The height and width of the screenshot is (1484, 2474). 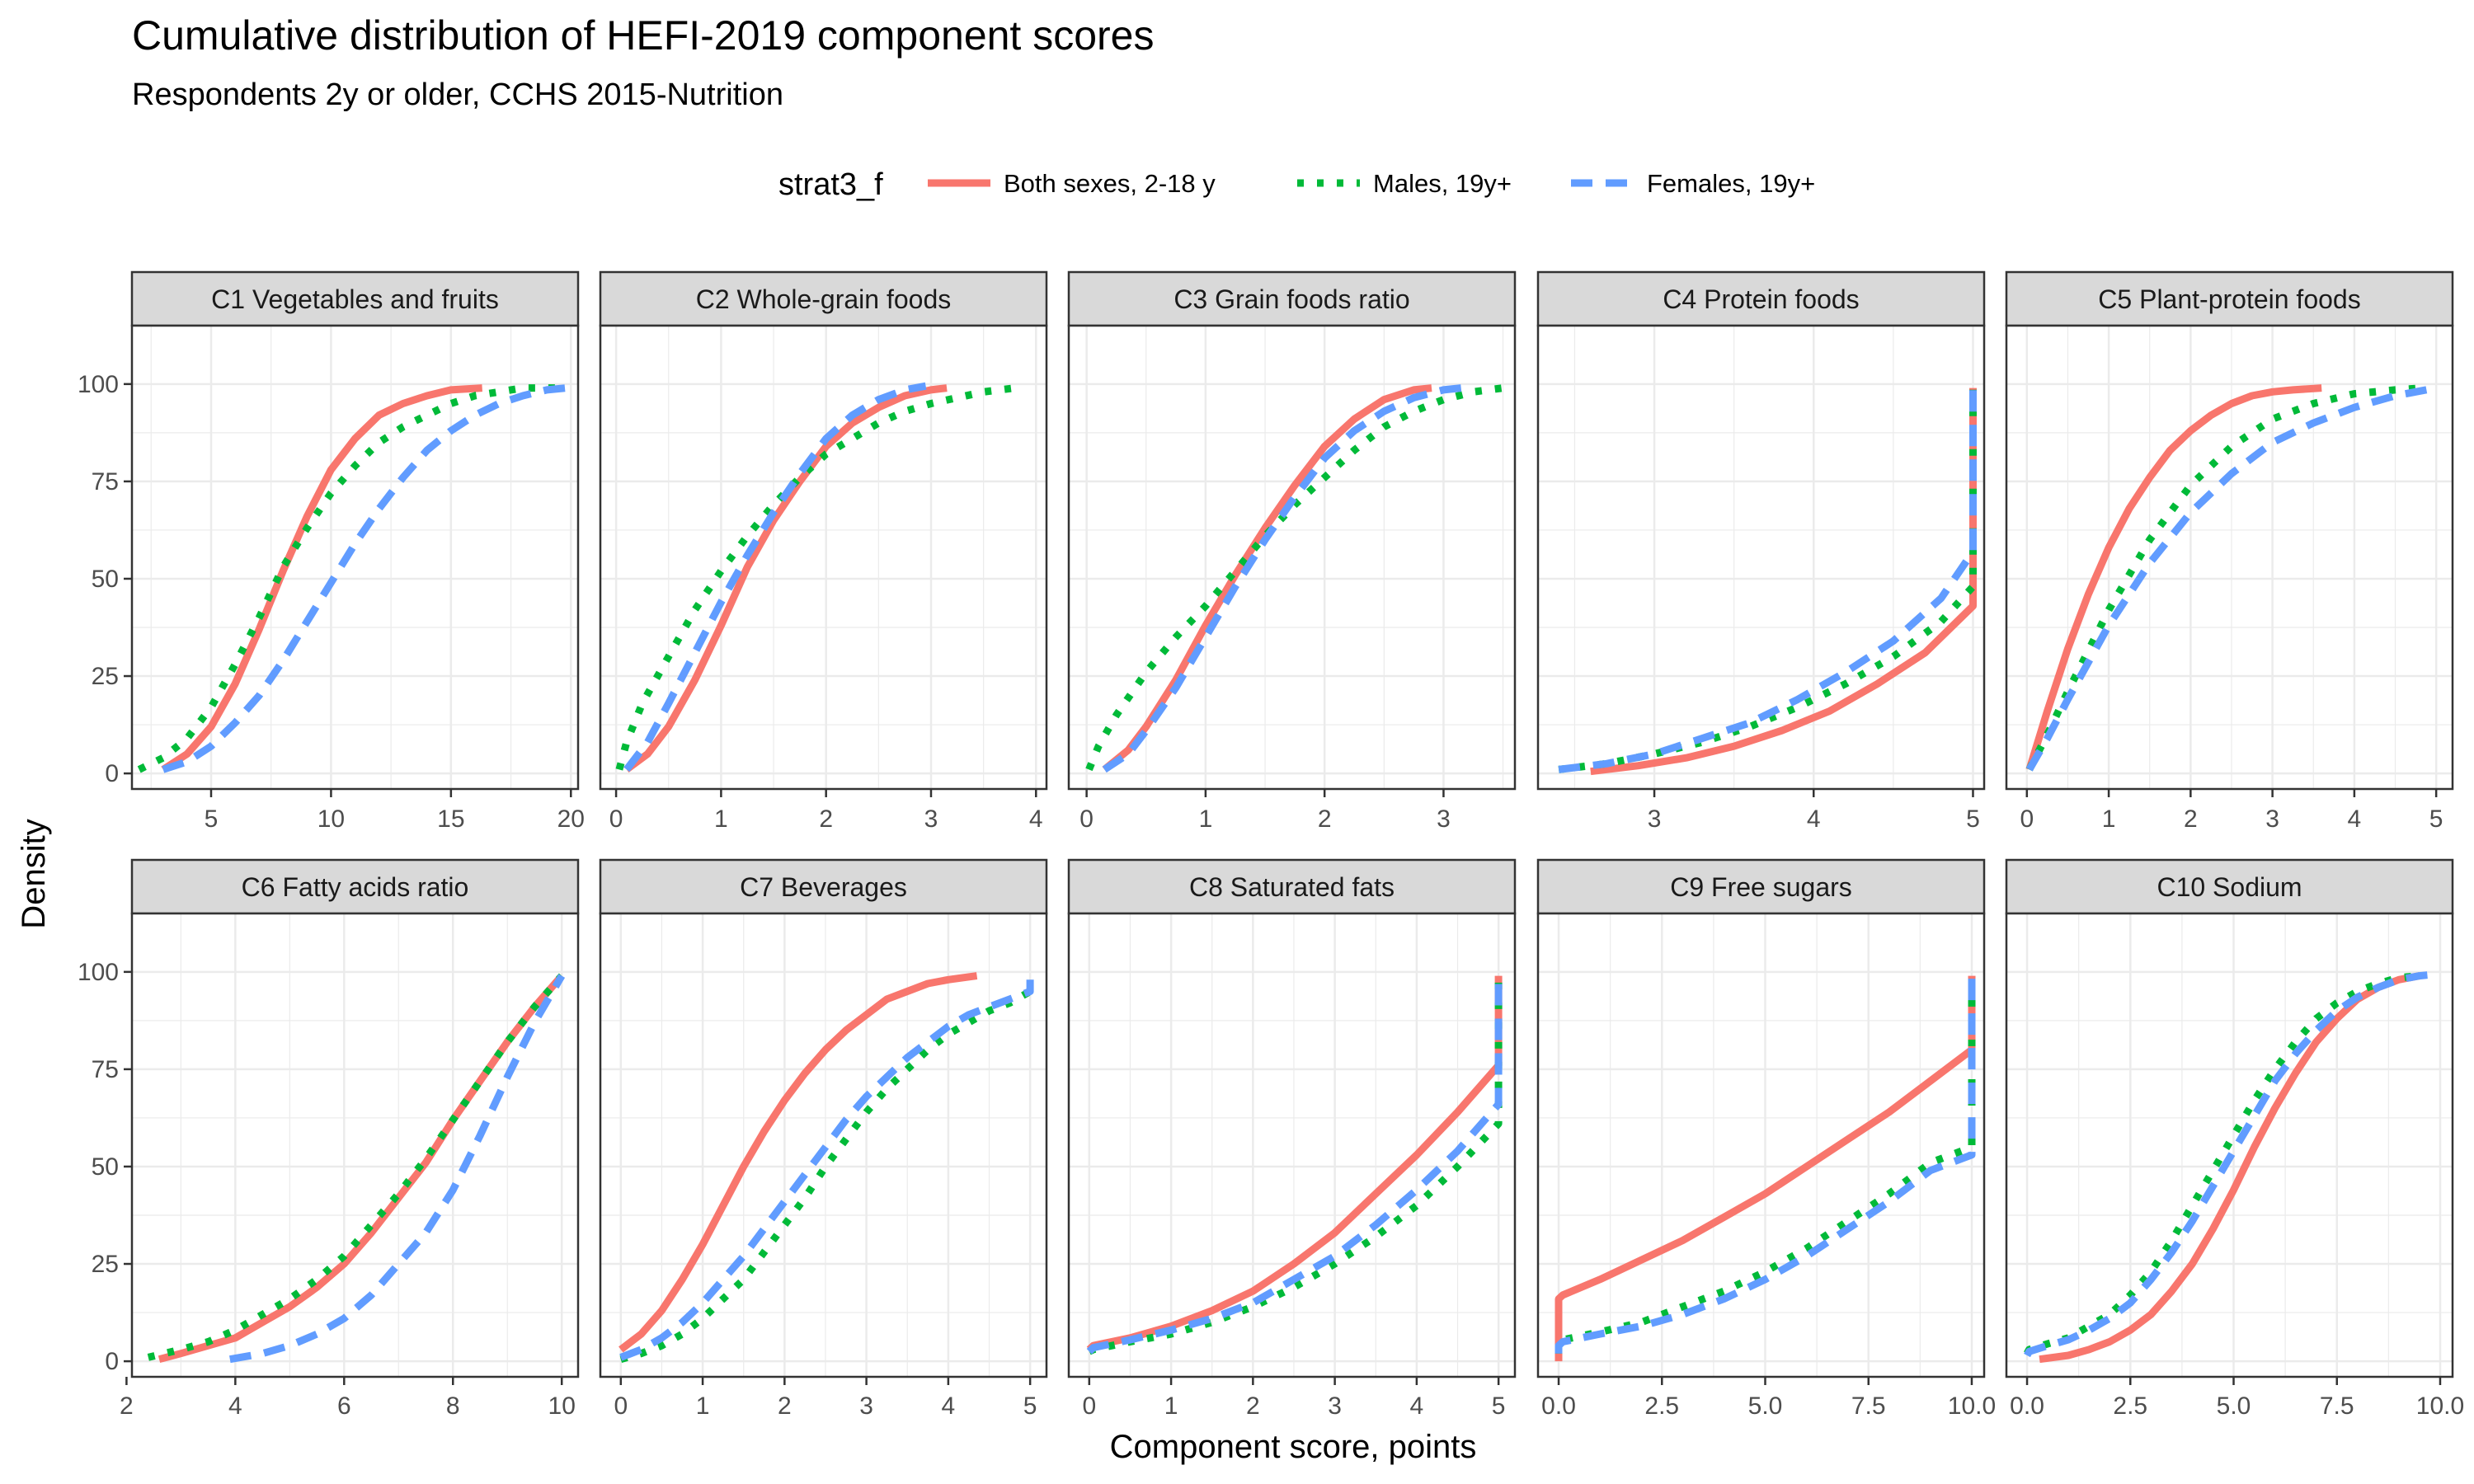 I want to click on x-tick-label: 5.0, so click(x=2234, y=1406).